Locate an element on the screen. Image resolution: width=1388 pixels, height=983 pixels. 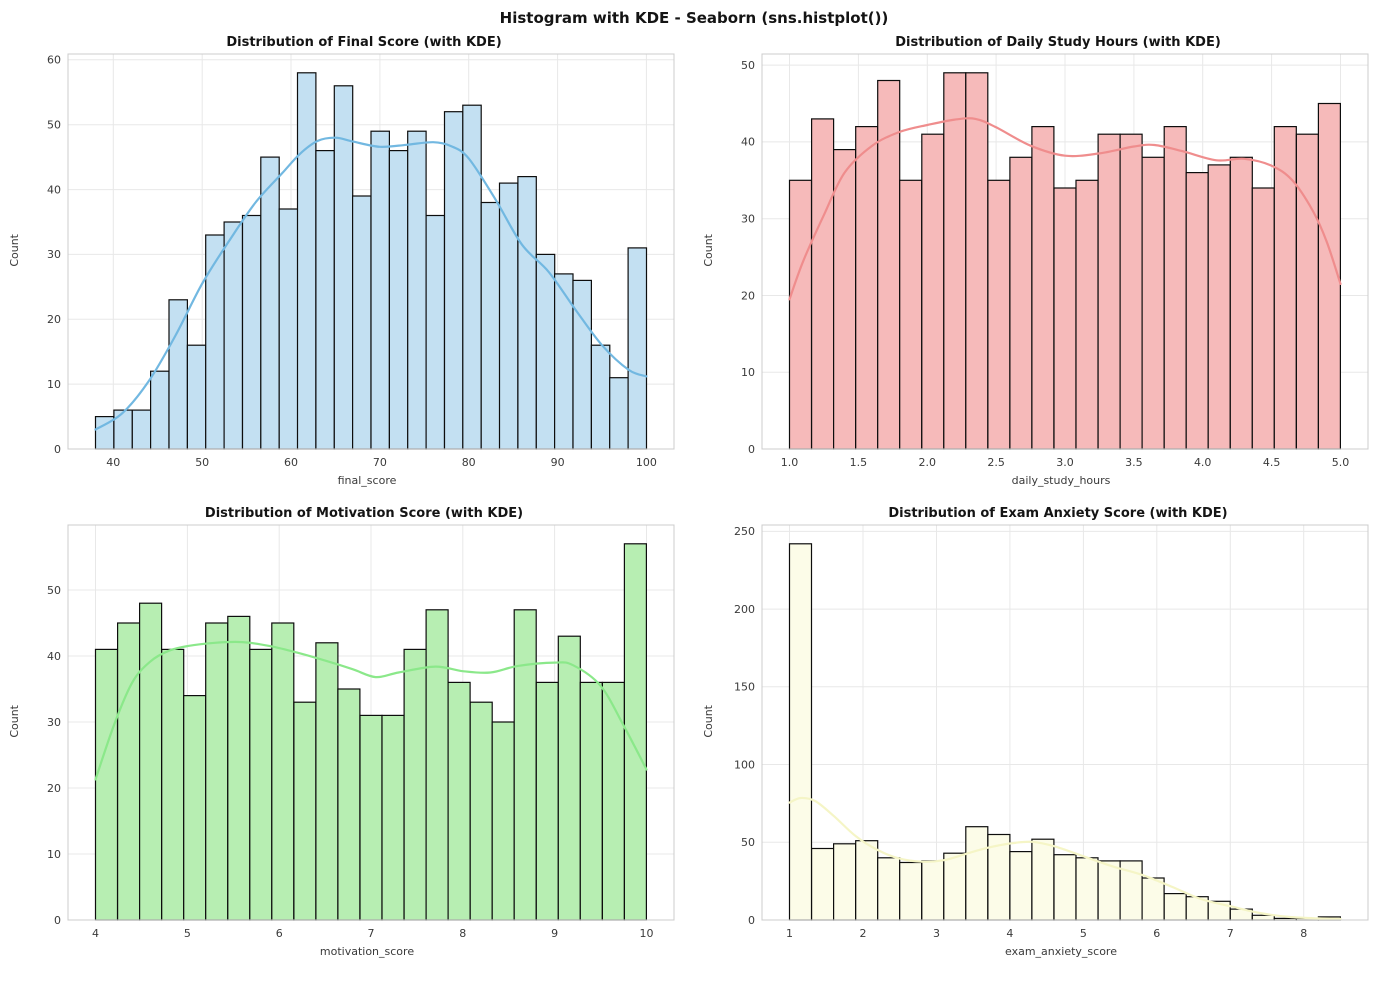
x-tick-labels: 4 5 6 7 8 9 10 is located at coordinates (373, 933).